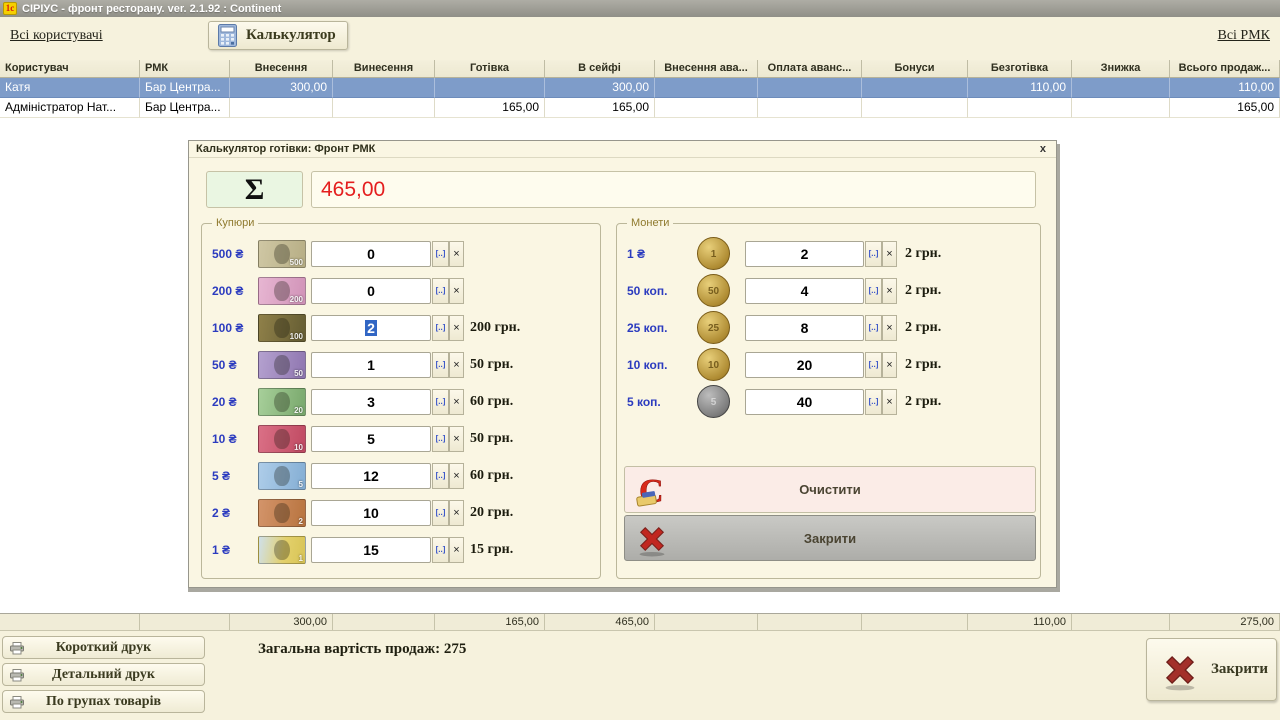 The image size is (1280, 720). What do you see at coordinates (804, 291) in the screenshot?
I see `count-input: 4` at bounding box center [804, 291].